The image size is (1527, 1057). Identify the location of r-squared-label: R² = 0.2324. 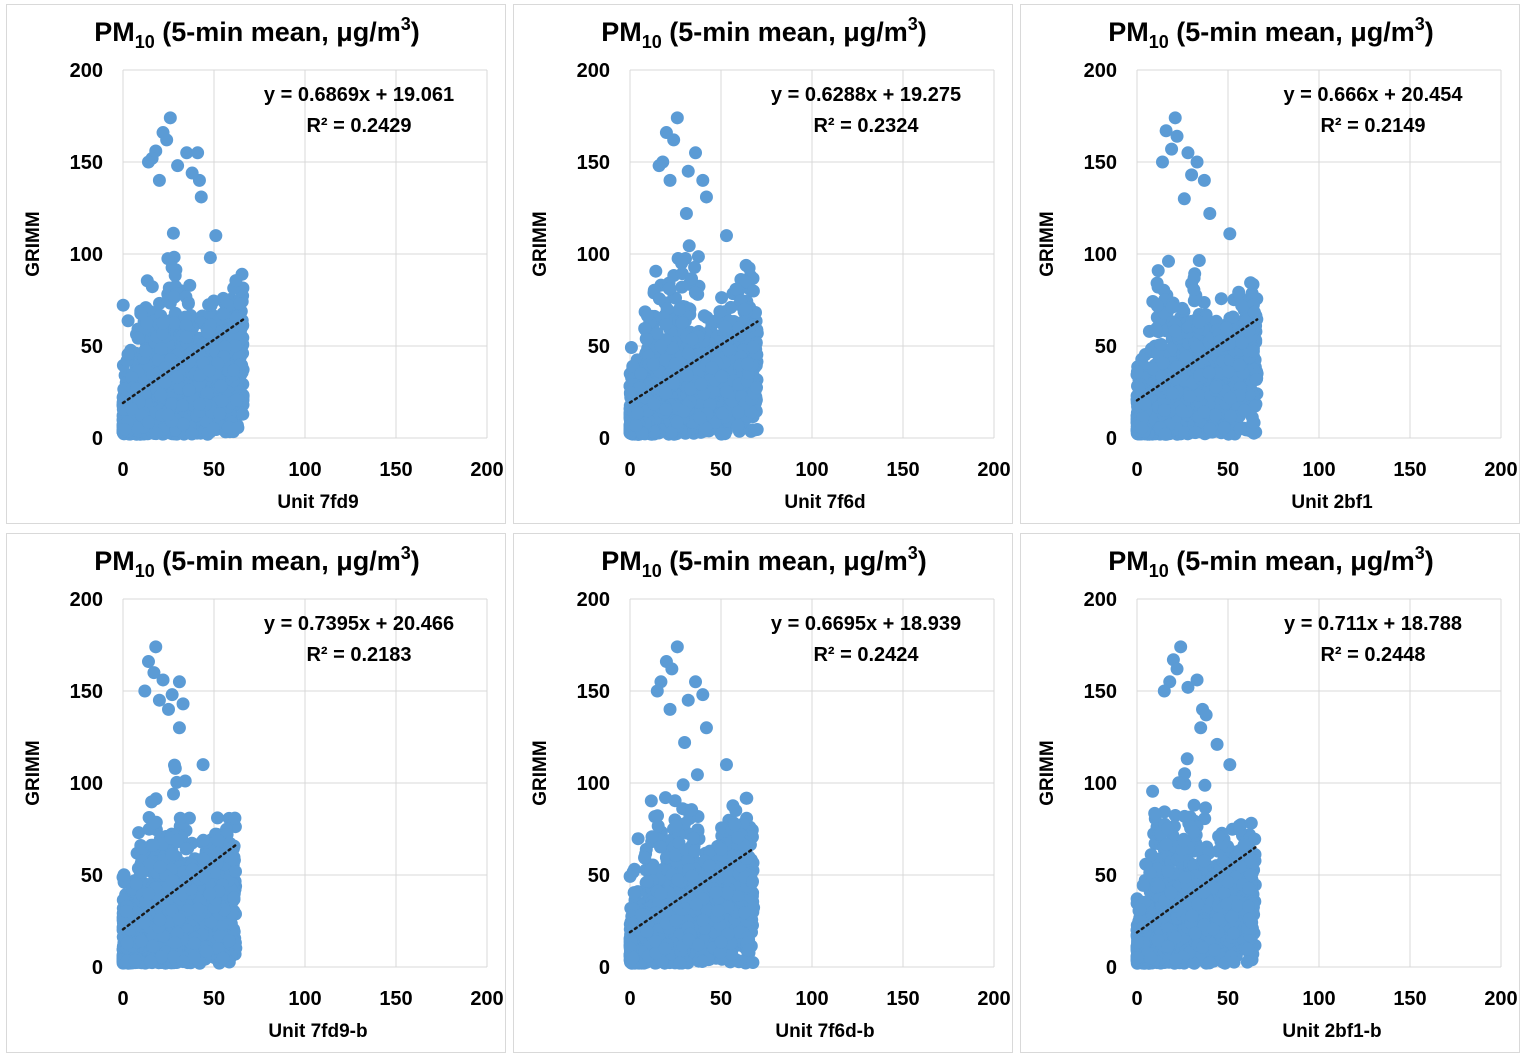
(866, 126).